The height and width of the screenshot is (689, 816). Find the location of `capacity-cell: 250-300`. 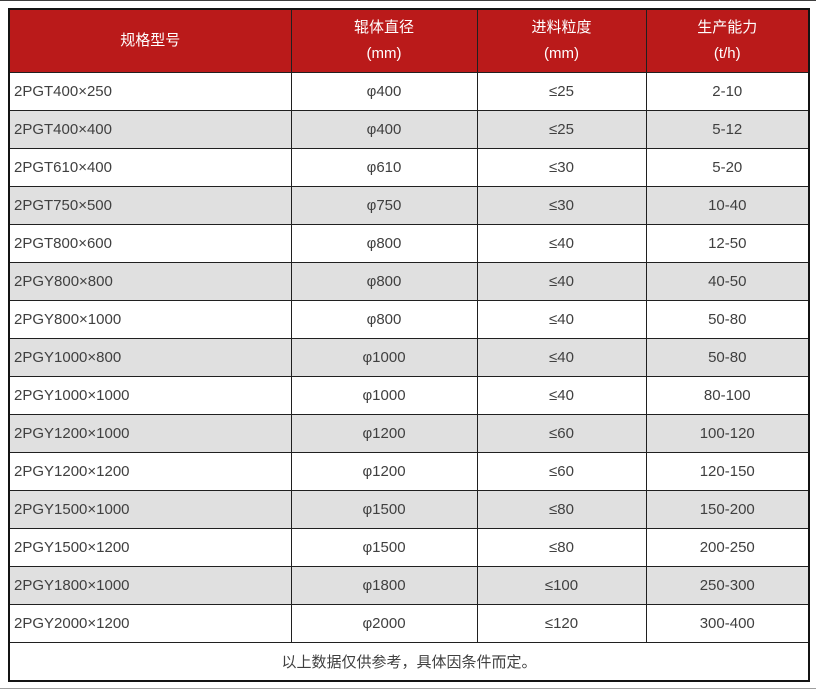

capacity-cell: 250-300 is located at coordinates (727, 585).